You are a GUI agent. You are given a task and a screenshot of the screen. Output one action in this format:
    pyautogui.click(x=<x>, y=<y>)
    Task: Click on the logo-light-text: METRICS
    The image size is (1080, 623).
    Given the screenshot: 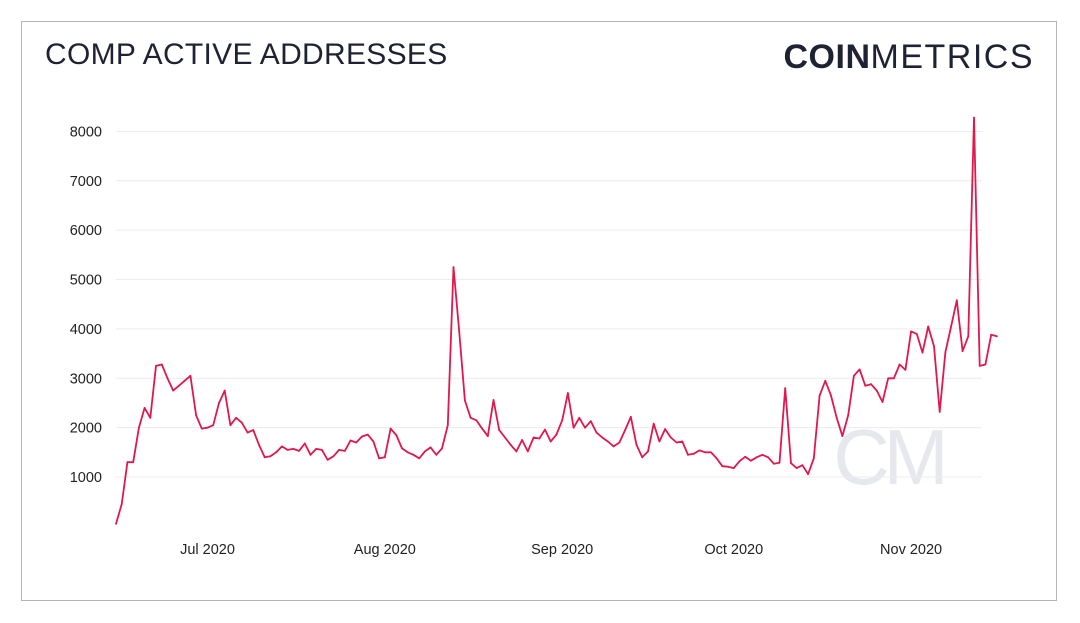 What is the action you would take?
    pyautogui.click(x=952, y=57)
    